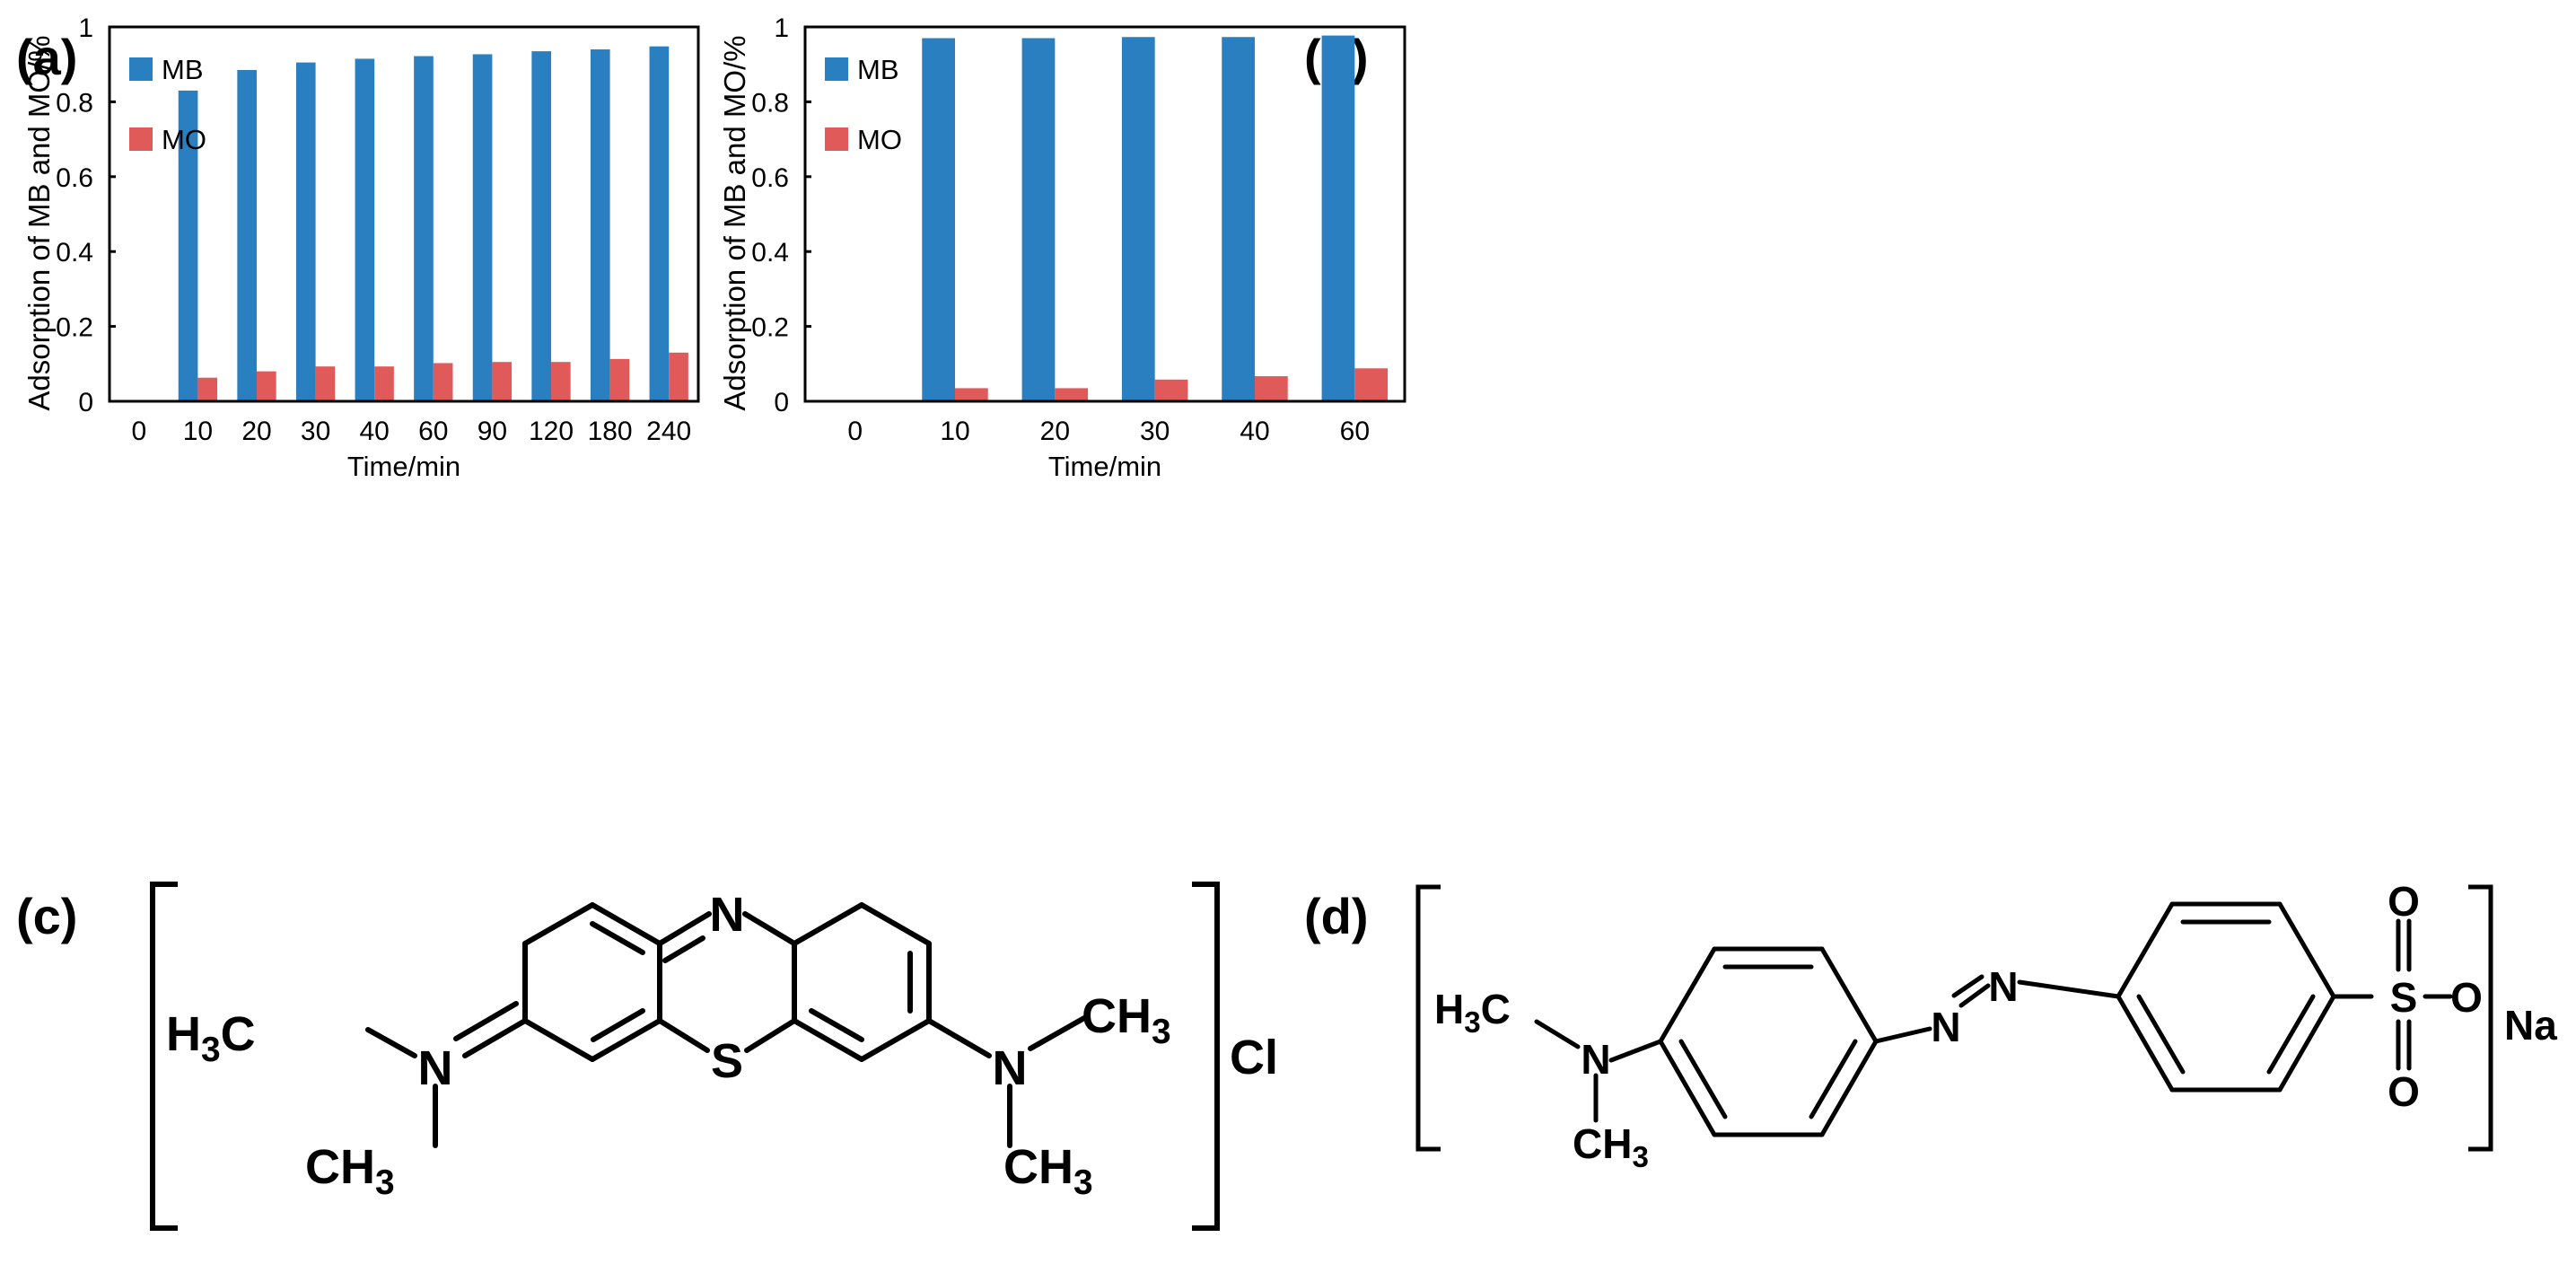 The height and width of the screenshot is (1264, 2576). What do you see at coordinates (836, 139) in the screenshot?
I see `legend-swatch-mo-b` at bounding box center [836, 139].